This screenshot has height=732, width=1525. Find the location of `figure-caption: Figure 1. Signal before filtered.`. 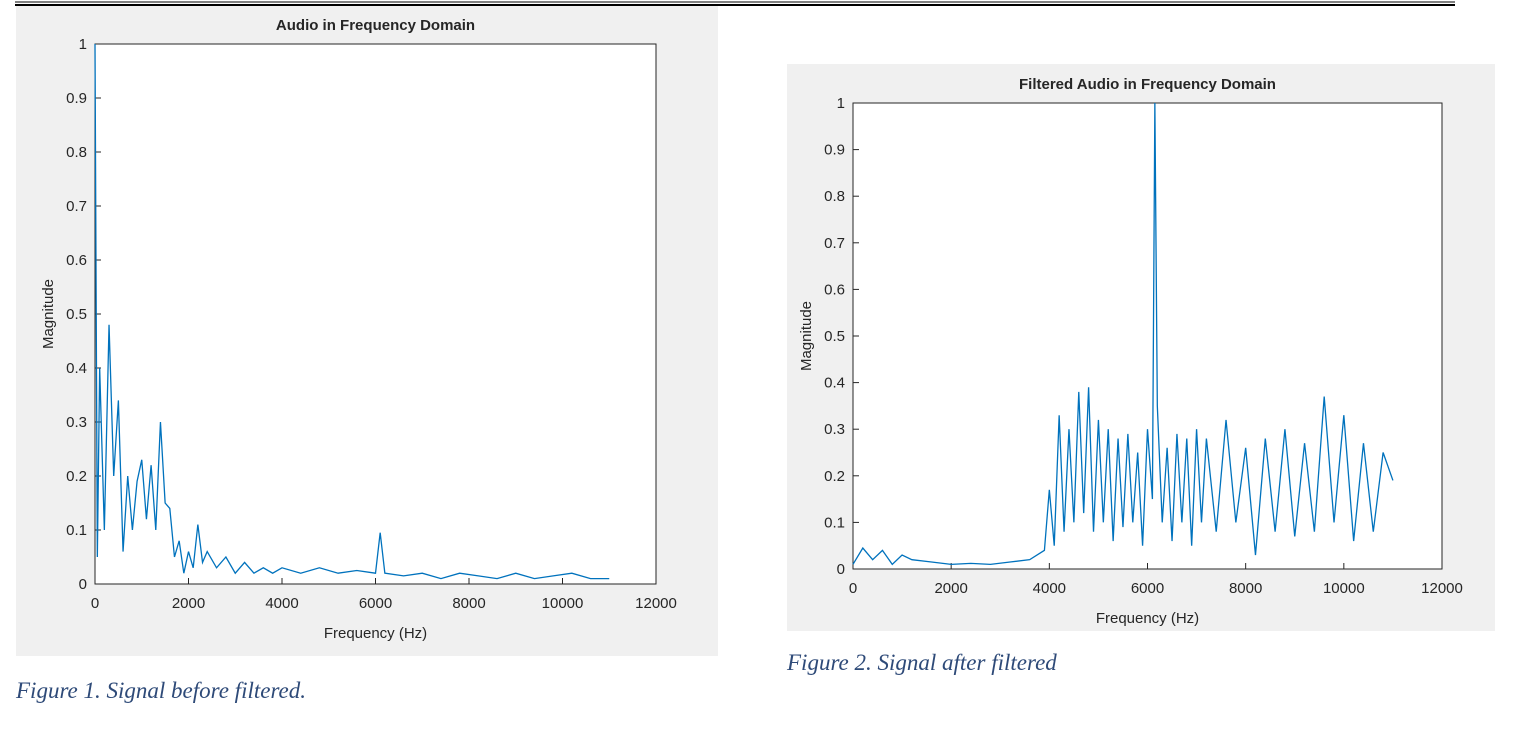

figure-caption: Figure 1. Signal before filtered. is located at coordinates (160, 690).